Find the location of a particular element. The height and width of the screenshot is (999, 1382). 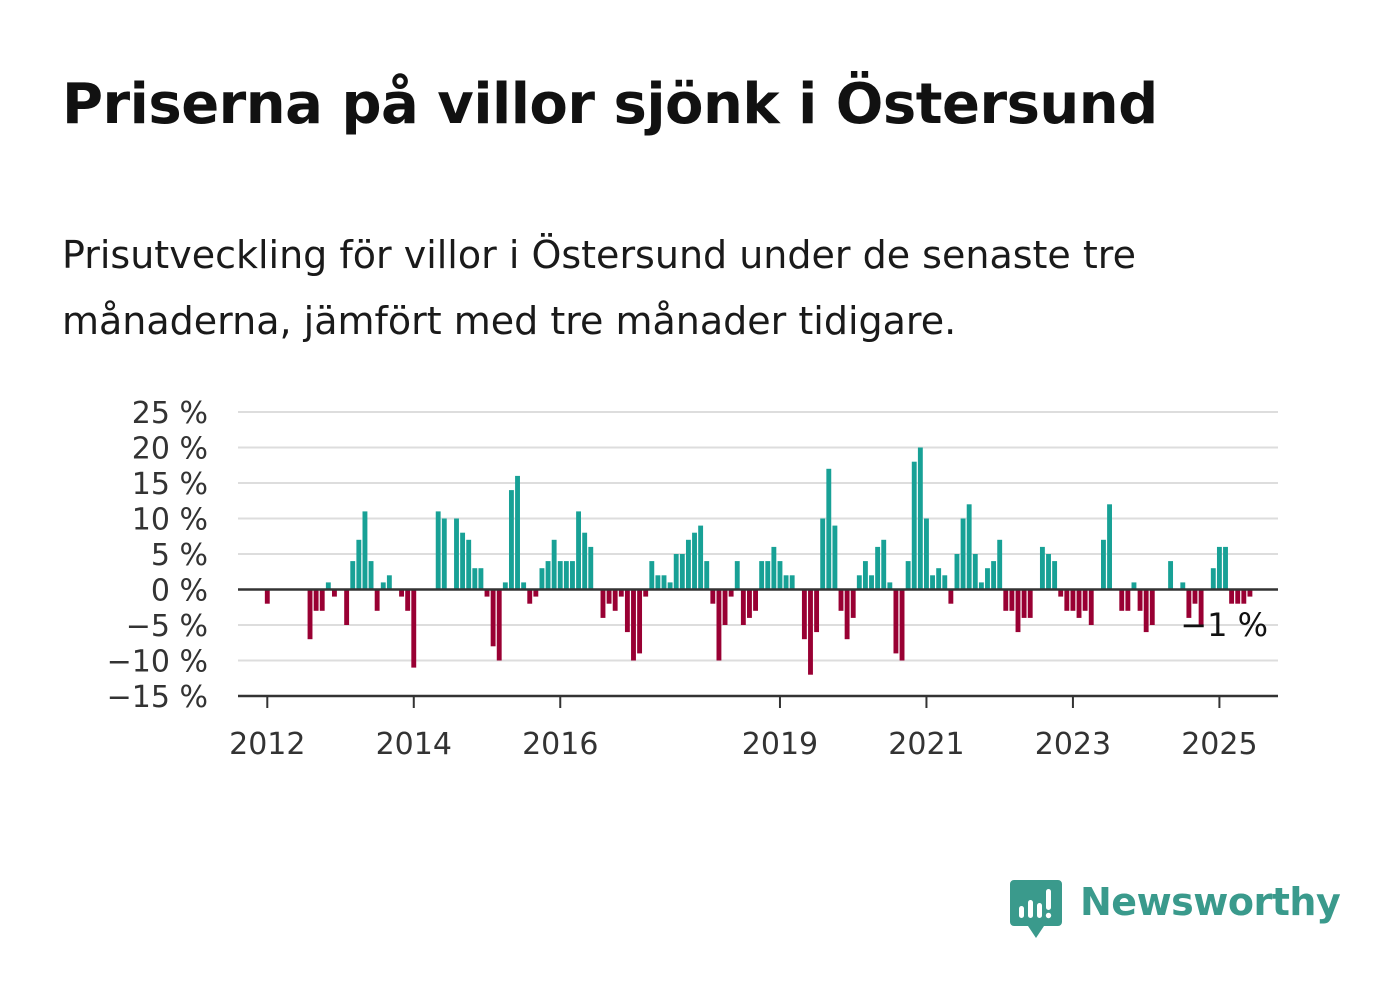

x-tick-label: 2021 is located at coordinates (926, 744).